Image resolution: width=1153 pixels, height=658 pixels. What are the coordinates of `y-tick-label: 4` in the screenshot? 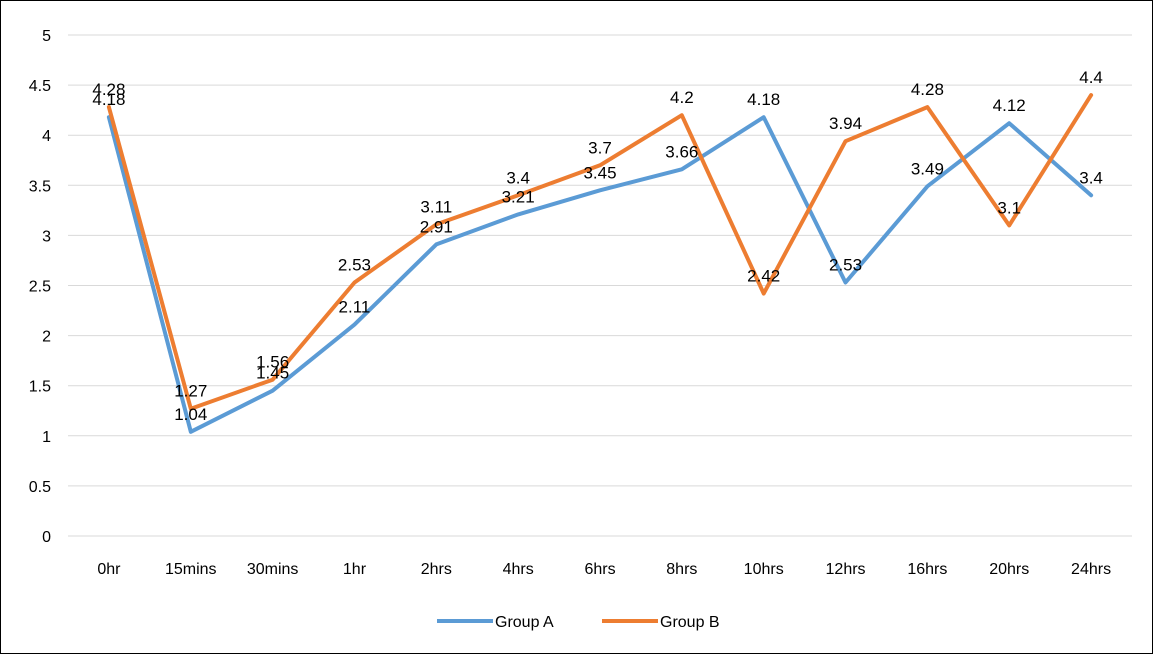 It's located at (46, 136).